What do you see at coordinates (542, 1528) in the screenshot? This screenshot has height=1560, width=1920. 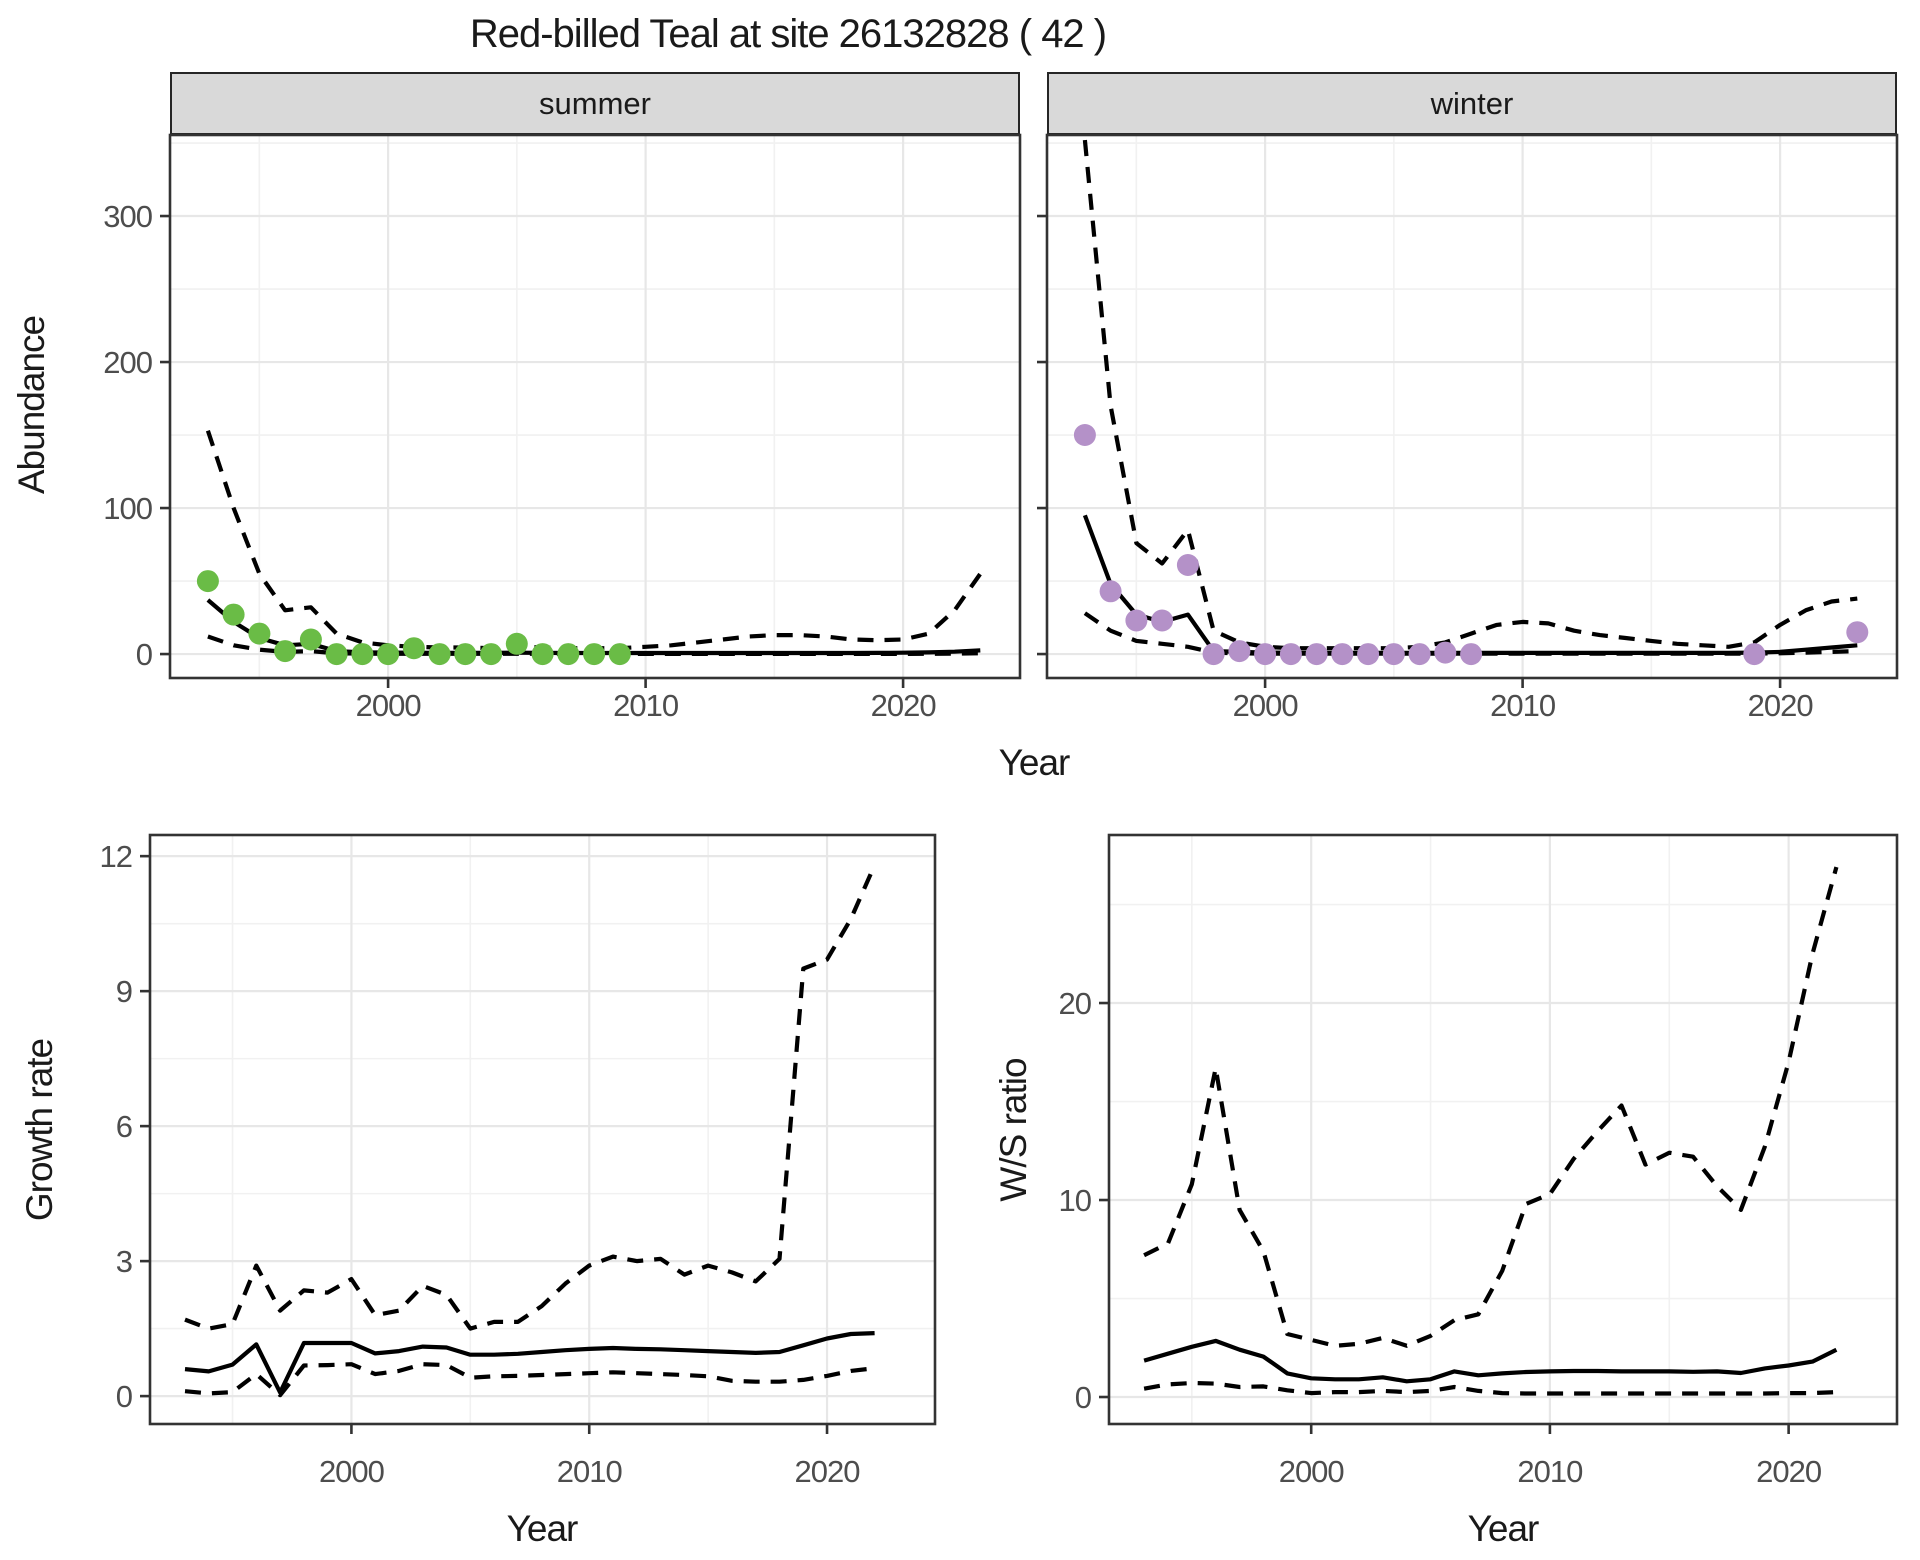 I see `year-axis-title-growth: Year` at bounding box center [542, 1528].